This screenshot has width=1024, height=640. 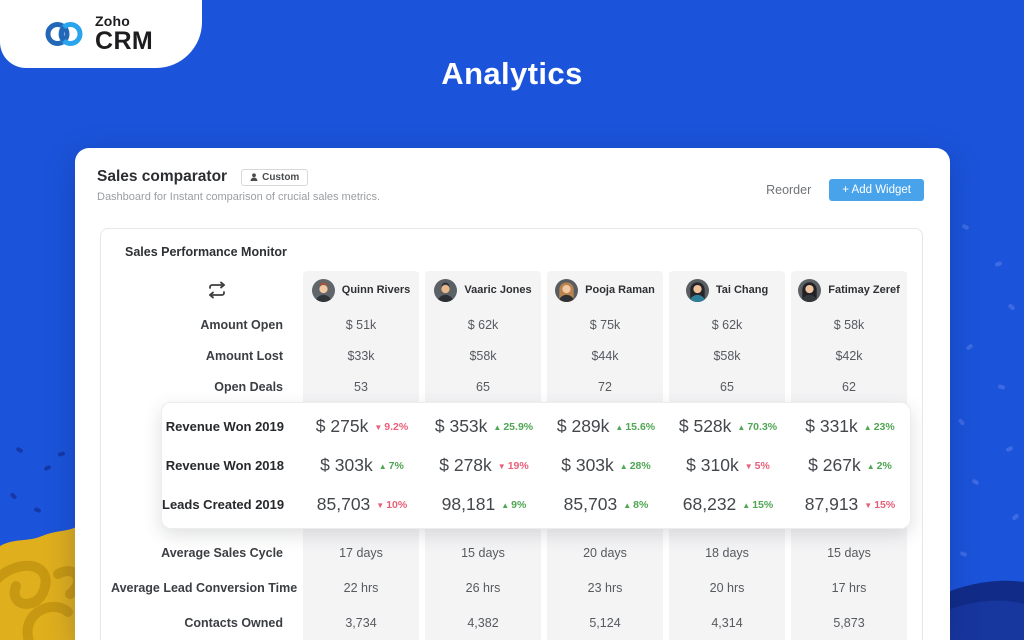 I want to click on metric-value-cell: 87,913 ▼ 15%, so click(x=850, y=504).